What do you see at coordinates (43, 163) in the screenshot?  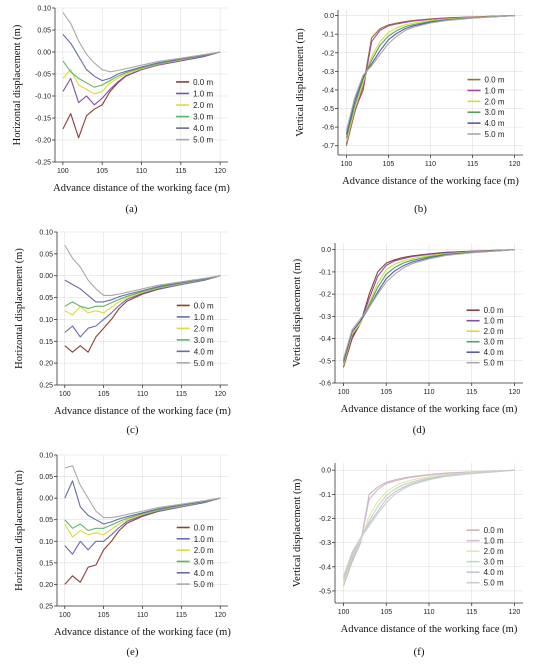 I see `y-tick-label: -0.25` at bounding box center [43, 163].